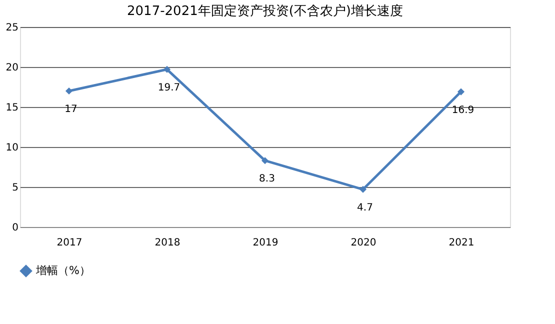  What do you see at coordinates (12, 28) in the screenshot?
I see `y-tick-label: 25` at bounding box center [12, 28].